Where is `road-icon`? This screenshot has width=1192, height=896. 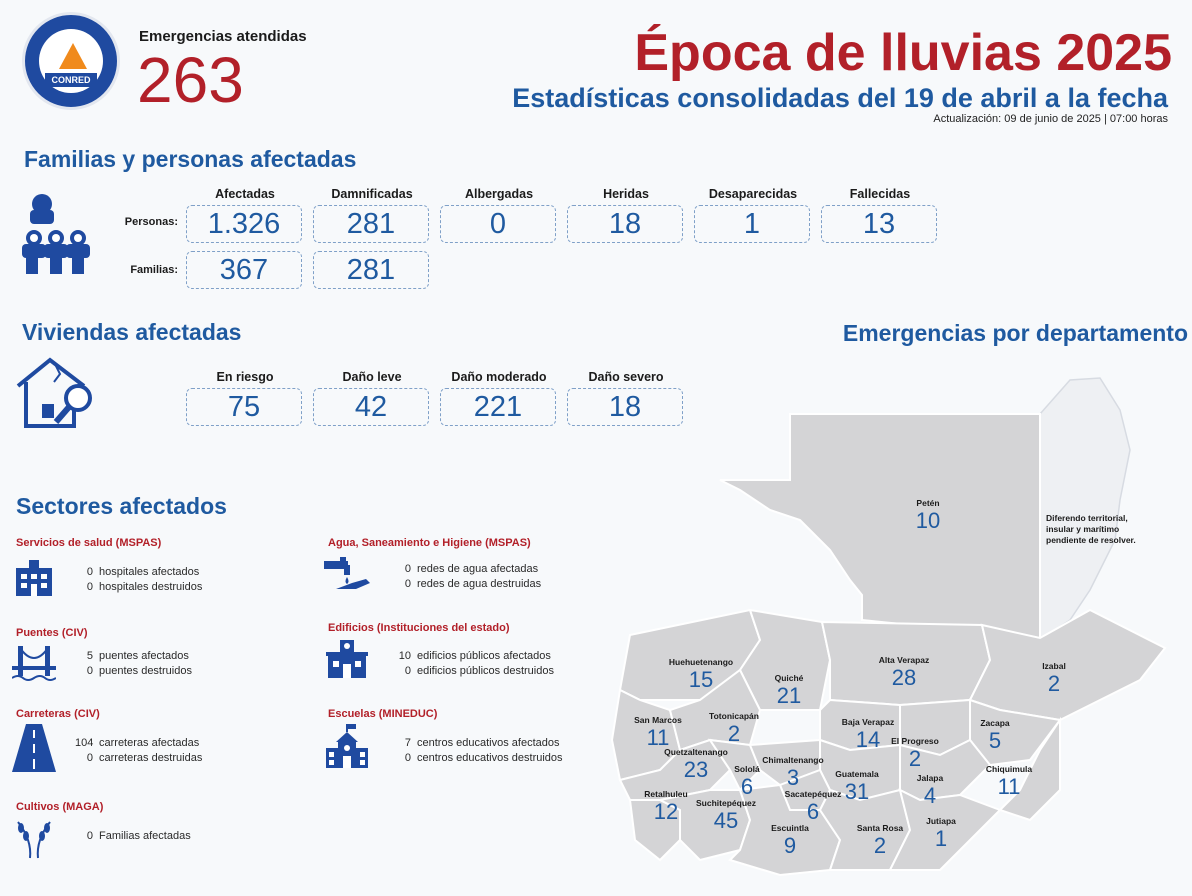
road-icon is located at coordinates (34, 748).